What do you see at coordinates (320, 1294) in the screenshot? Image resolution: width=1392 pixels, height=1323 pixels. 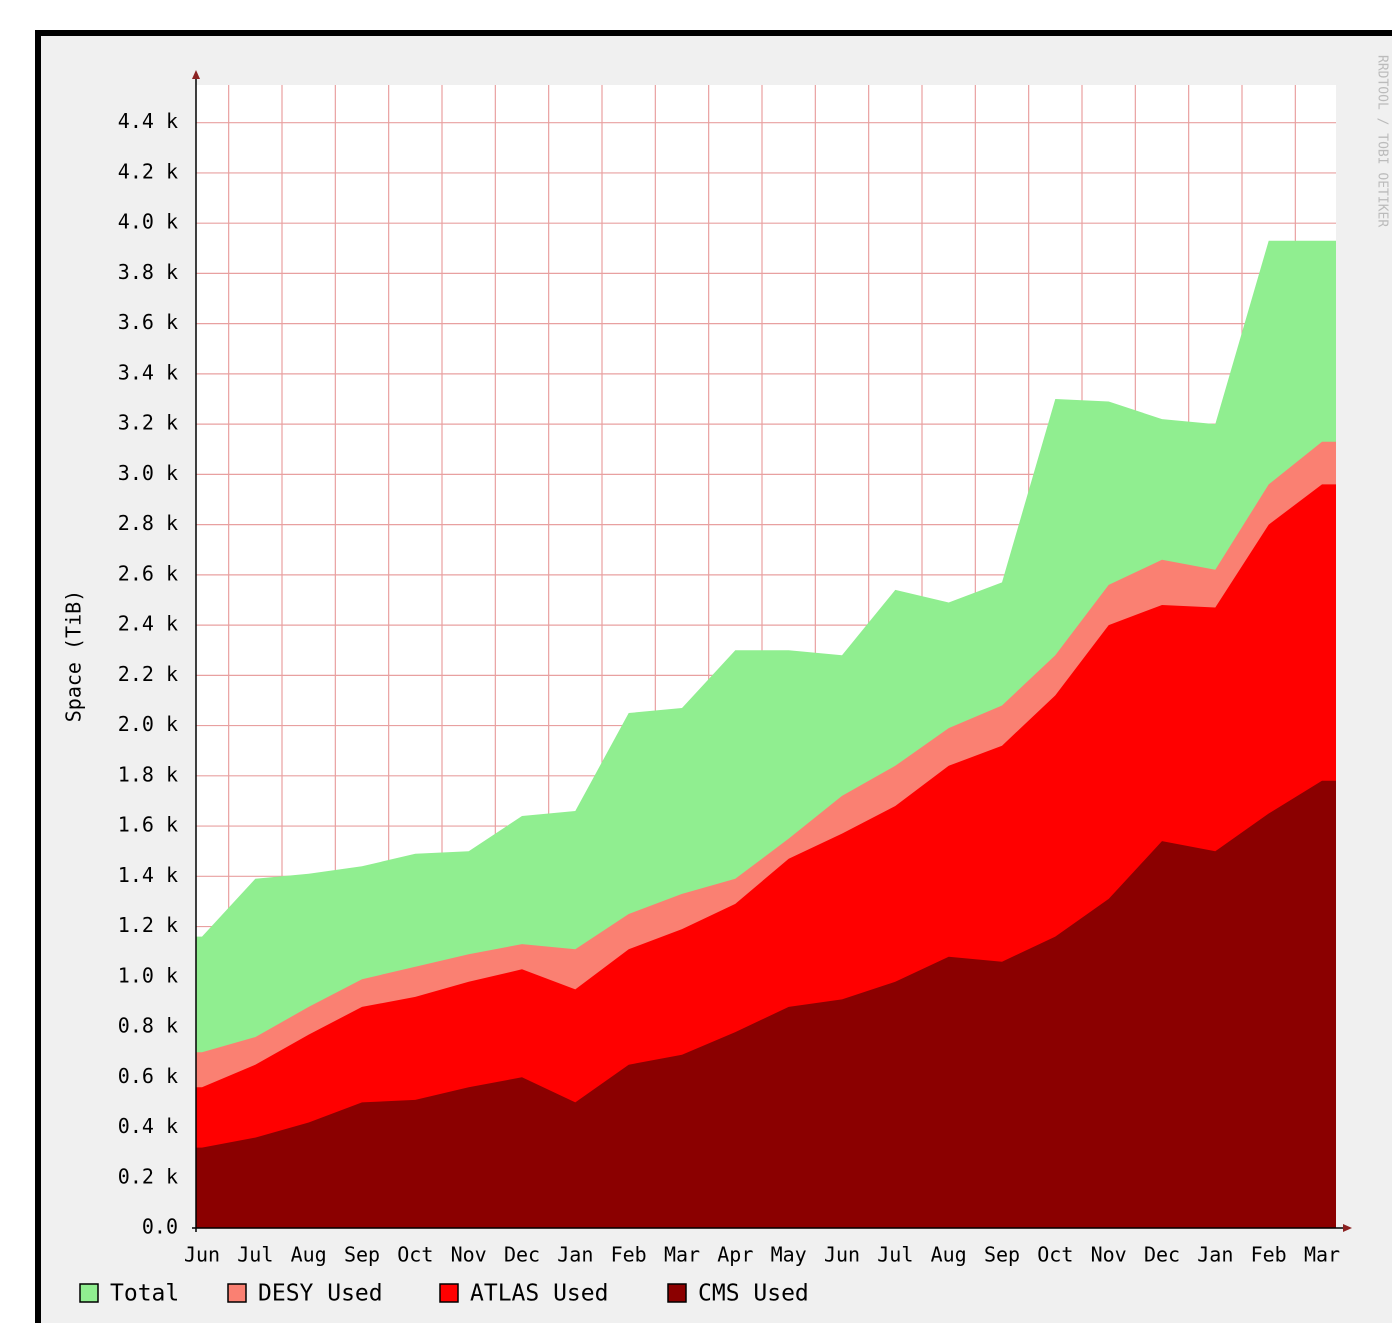 I see `legend-label: DESY Used` at bounding box center [320, 1294].